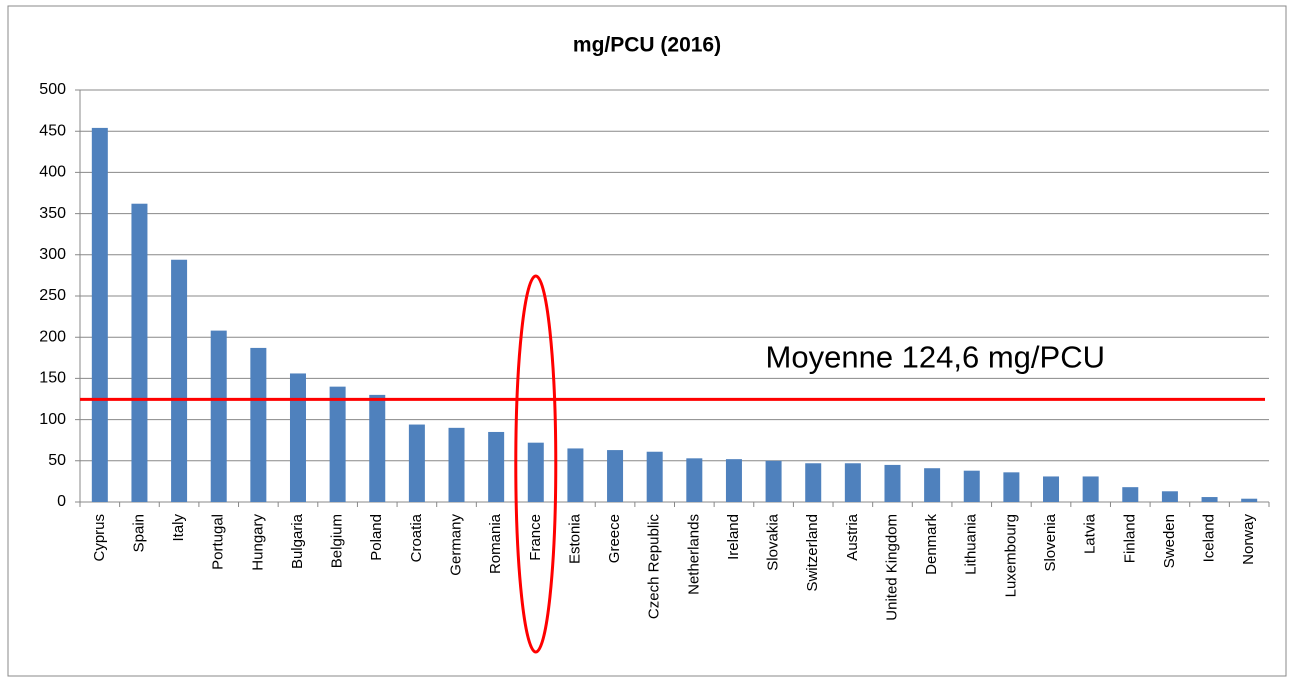 The width and height of the screenshot is (1294, 685). What do you see at coordinates (1090, 533) in the screenshot?
I see `x-tick-label: Latvia` at bounding box center [1090, 533].